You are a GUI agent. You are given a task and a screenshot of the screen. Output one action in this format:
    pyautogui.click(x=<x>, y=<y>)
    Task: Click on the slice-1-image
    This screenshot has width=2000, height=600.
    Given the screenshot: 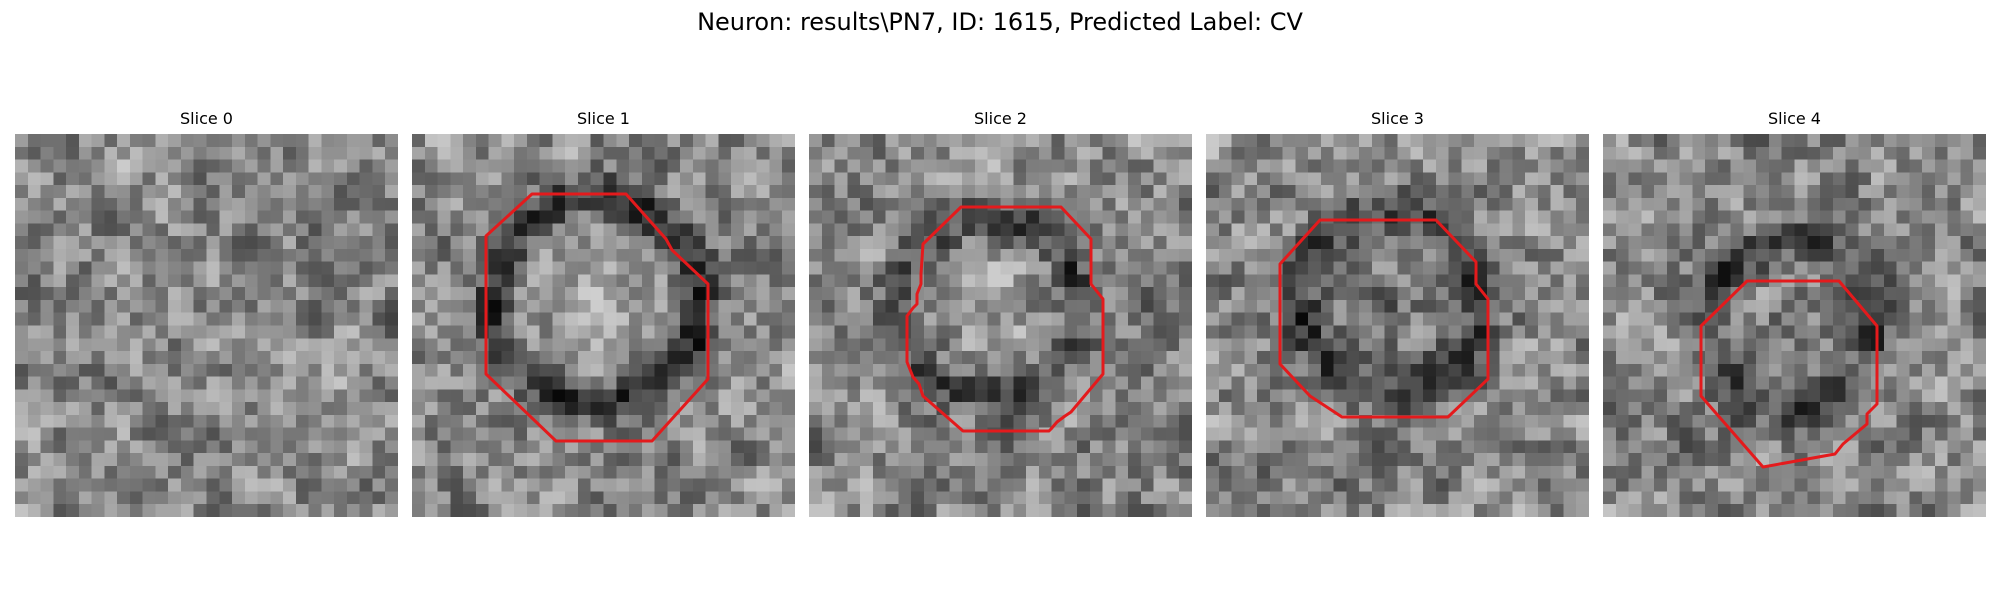 What is the action you would take?
    pyautogui.click(x=603, y=325)
    